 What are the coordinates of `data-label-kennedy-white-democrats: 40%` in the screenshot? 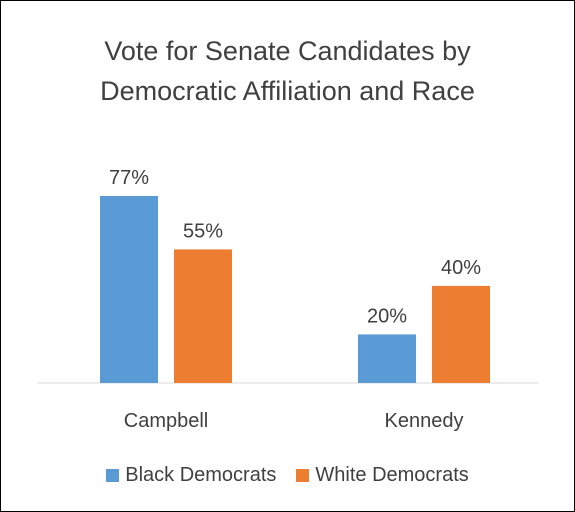 It's located at (461, 268).